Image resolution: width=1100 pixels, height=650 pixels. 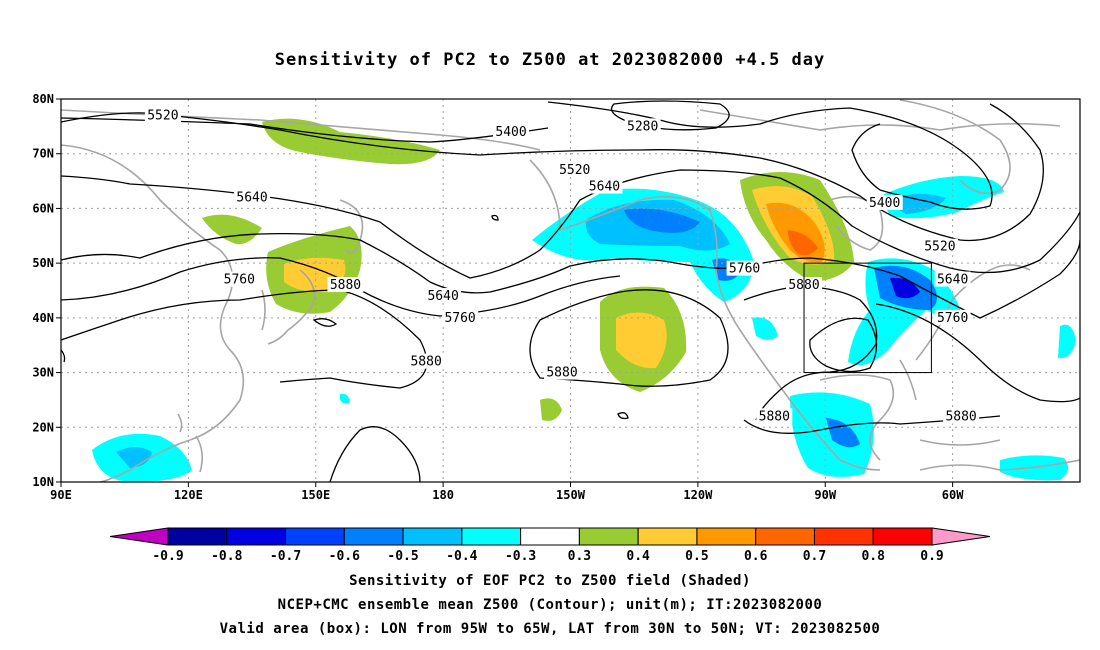 I want to click on colorbar-min-arrow, so click(x=139, y=536).